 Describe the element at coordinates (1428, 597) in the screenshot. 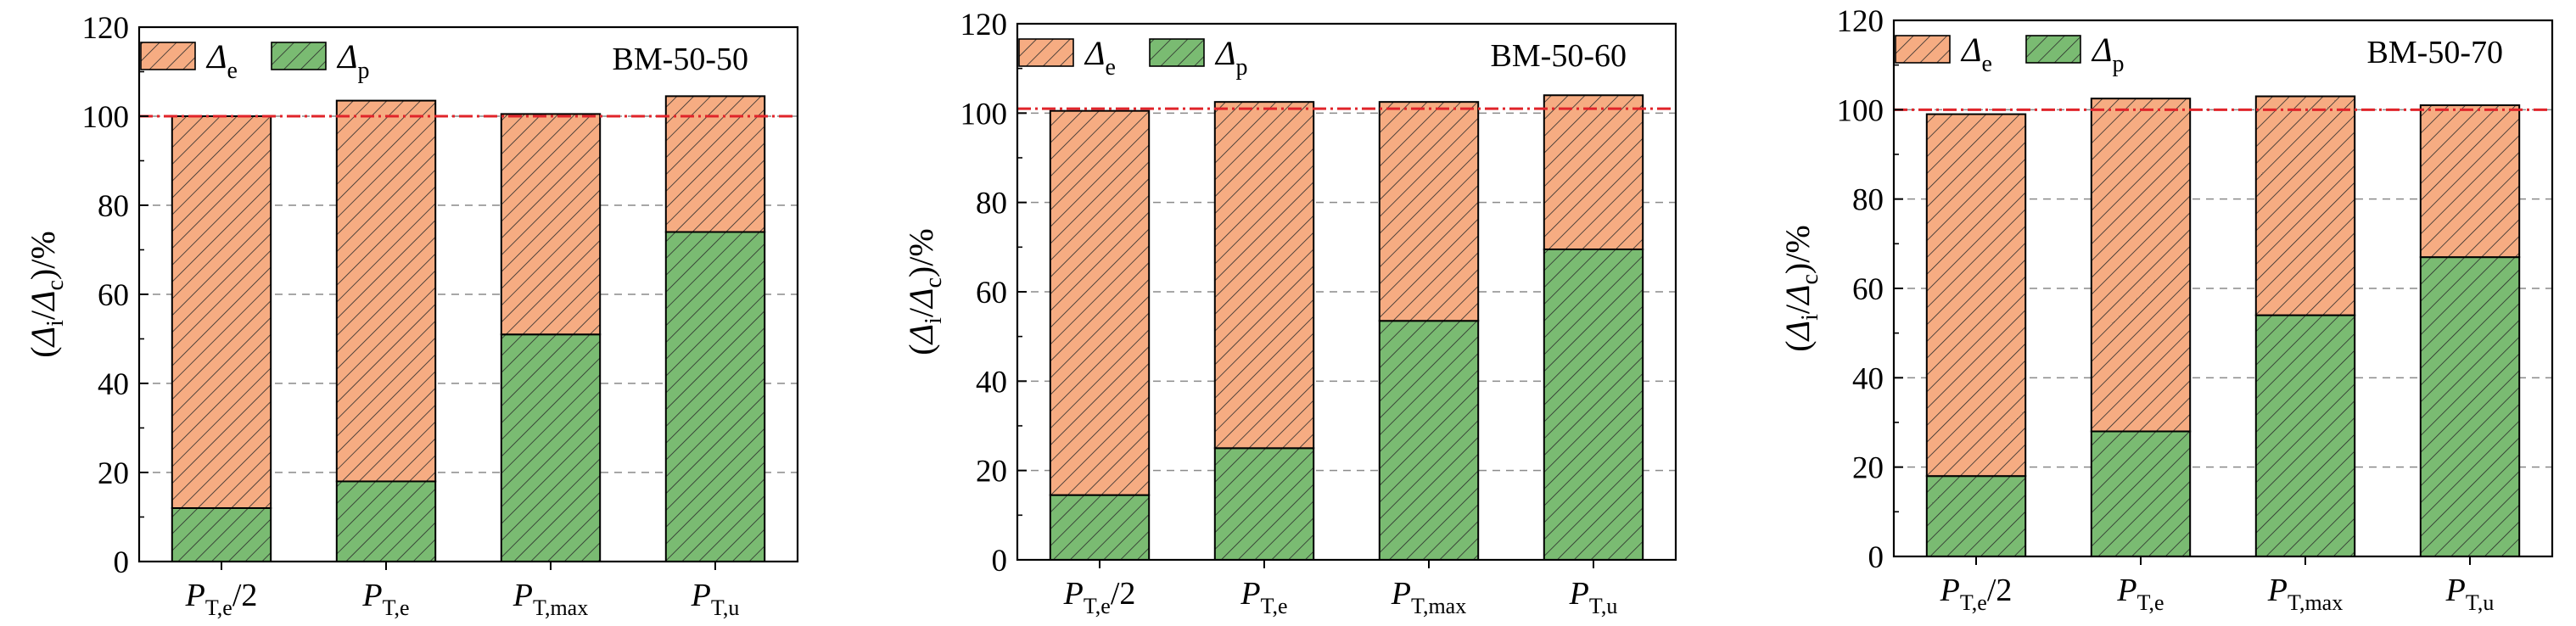

I see `x-tick-label: PT,max` at that location.